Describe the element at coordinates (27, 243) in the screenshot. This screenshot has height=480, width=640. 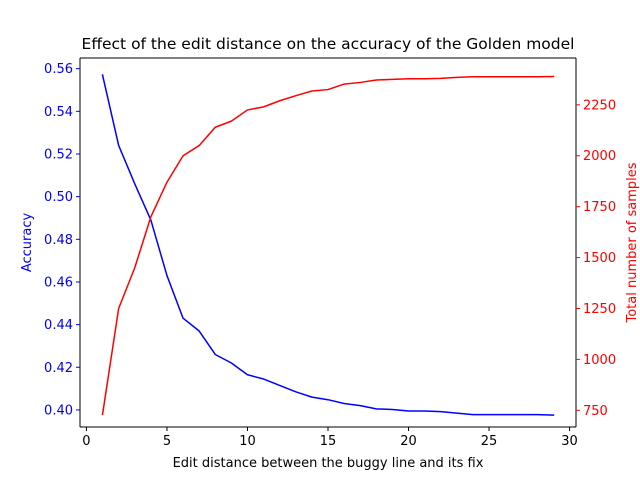
I see `left-y-axis-label: Accuracy` at that location.